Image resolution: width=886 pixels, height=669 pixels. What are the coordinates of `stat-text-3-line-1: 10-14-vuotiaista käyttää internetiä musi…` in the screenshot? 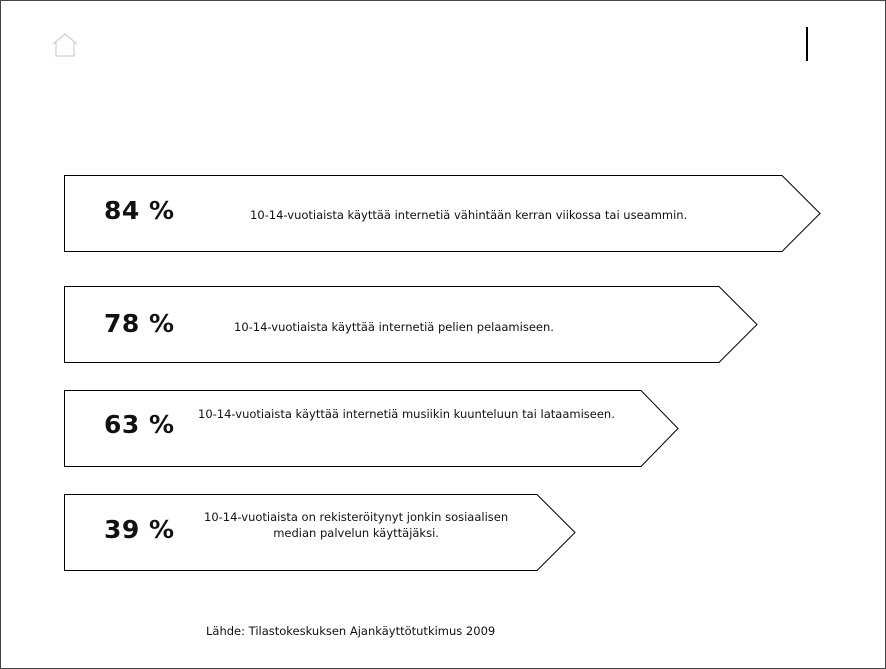 It's located at (406, 414).